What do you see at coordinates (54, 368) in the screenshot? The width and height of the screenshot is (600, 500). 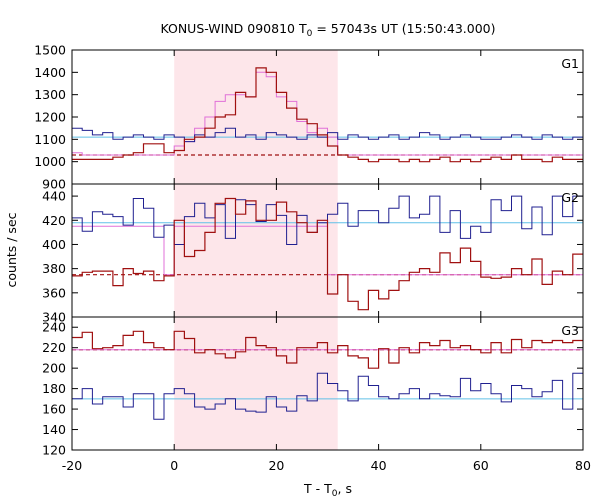 I see `y-tick-label: 200` at bounding box center [54, 368].